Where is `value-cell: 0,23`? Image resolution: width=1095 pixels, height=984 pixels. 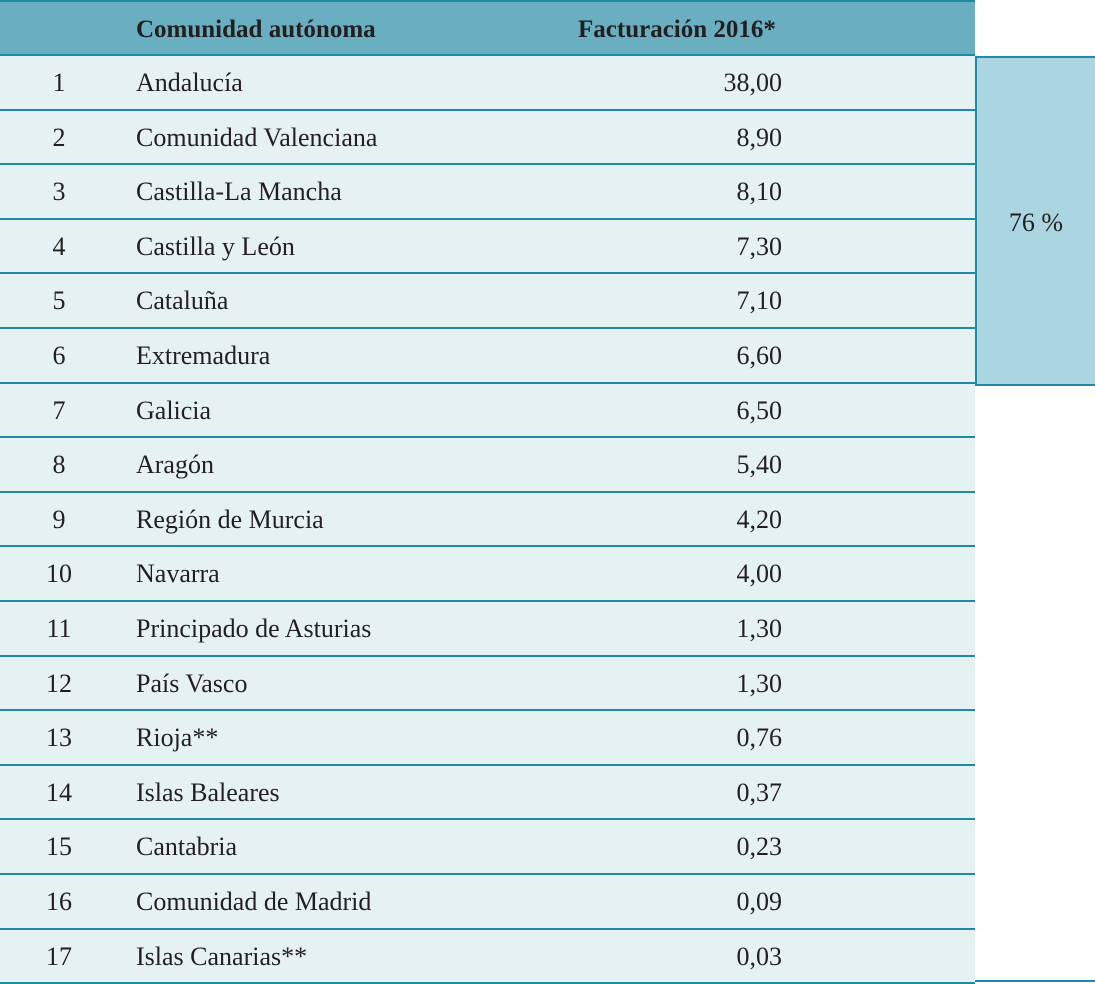
value-cell: 0,23 is located at coordinates (759, 847).